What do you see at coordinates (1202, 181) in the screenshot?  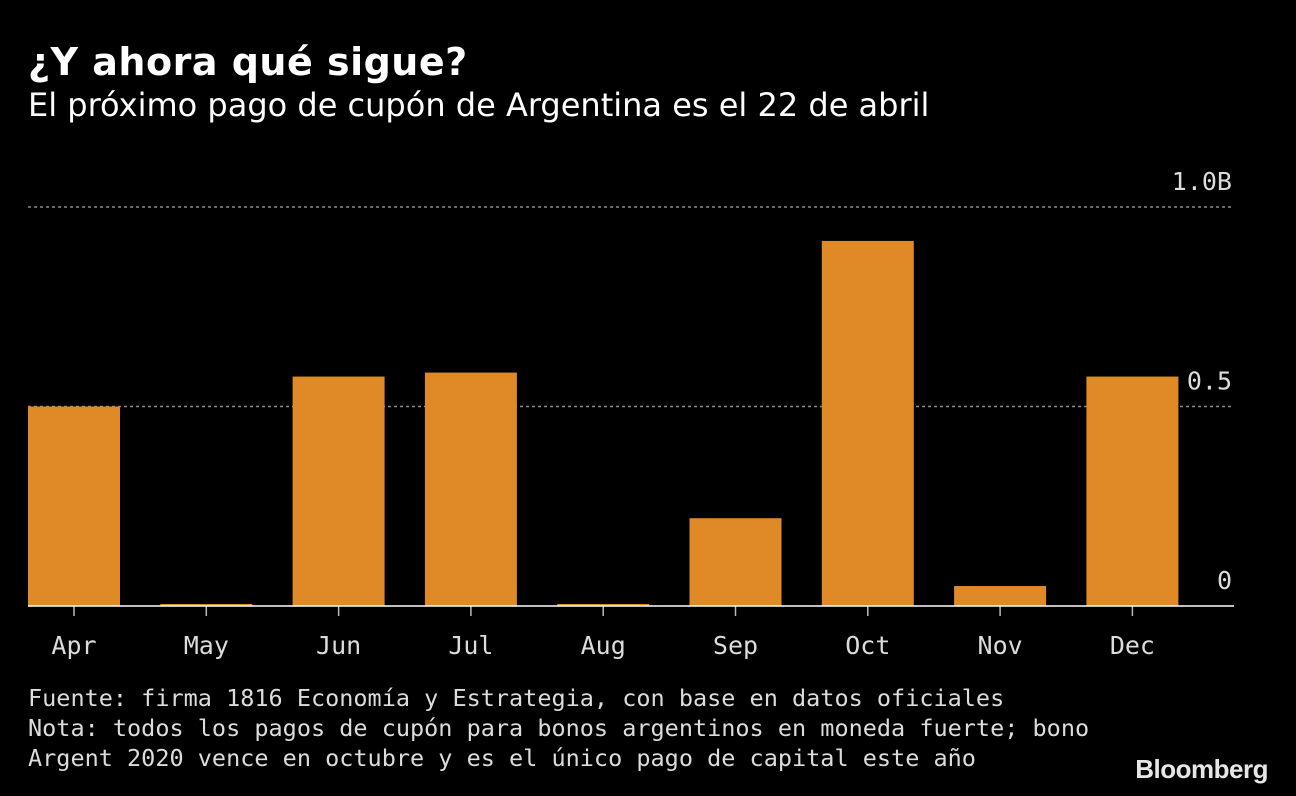 I see `y-tick-label-2: 1.0B` at bounding box center [1202, 181].